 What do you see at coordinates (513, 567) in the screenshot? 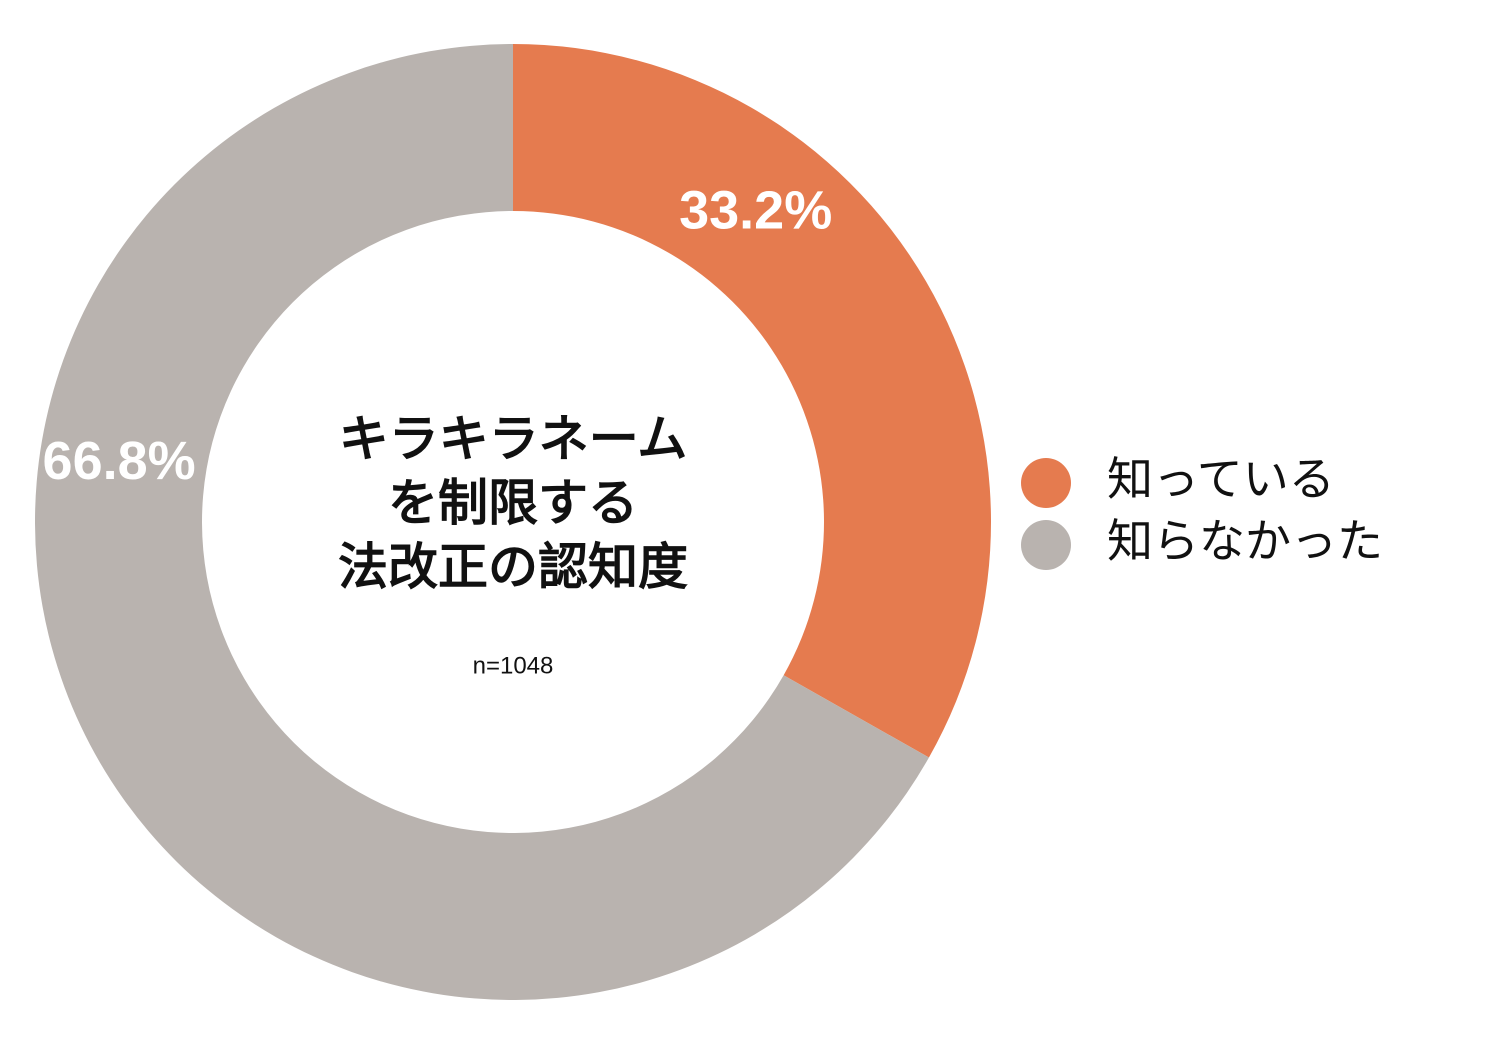
I see `chart-title: 法改正の認知度` at bounding box center [513, 567].